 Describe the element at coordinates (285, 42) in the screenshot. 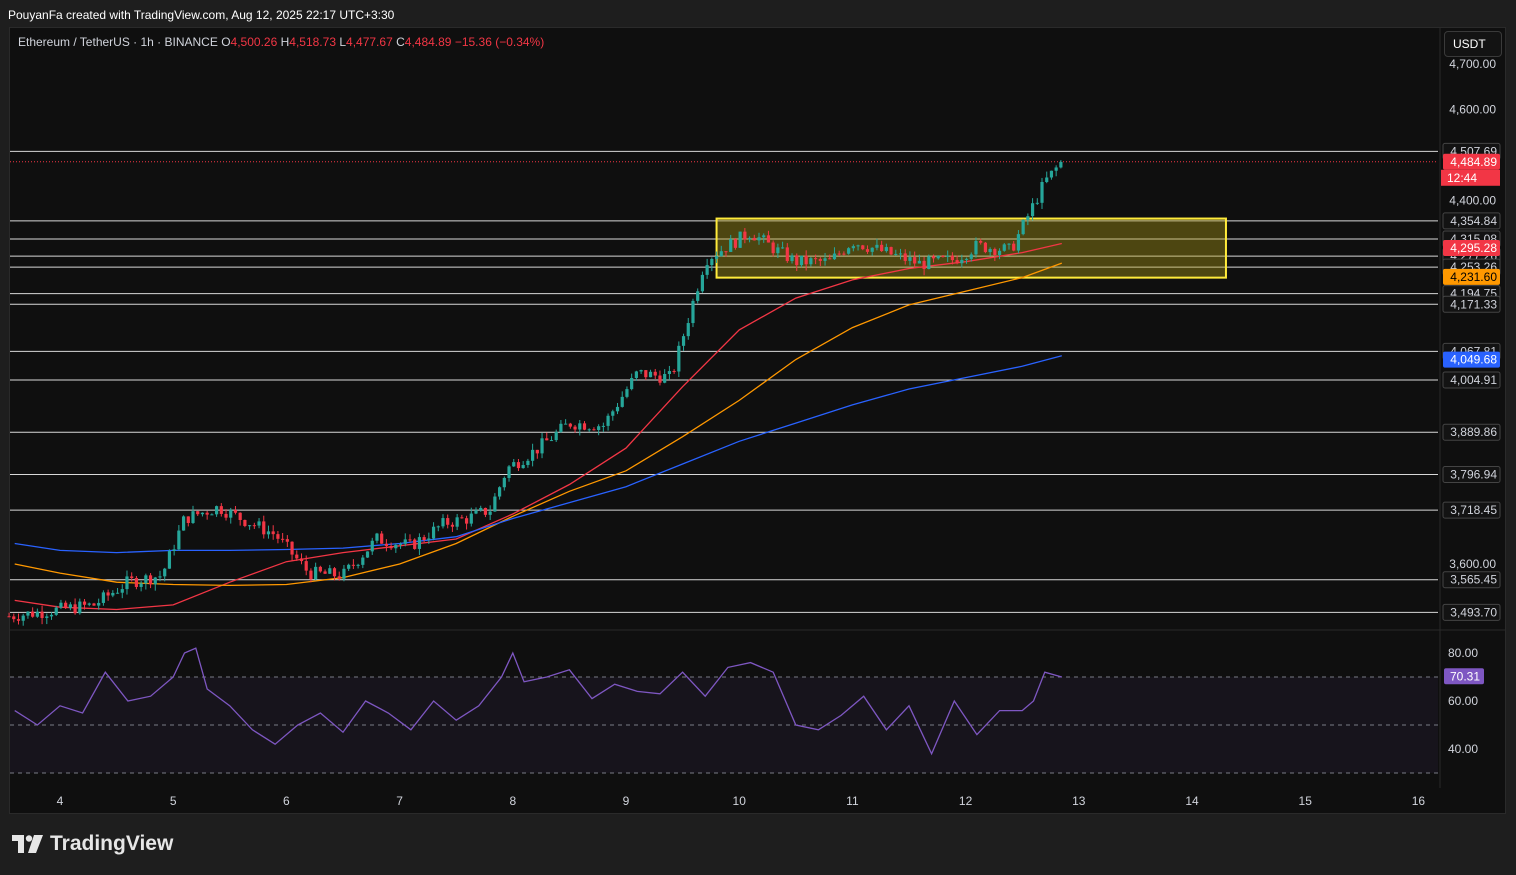

I see `high-label: H` at that location.